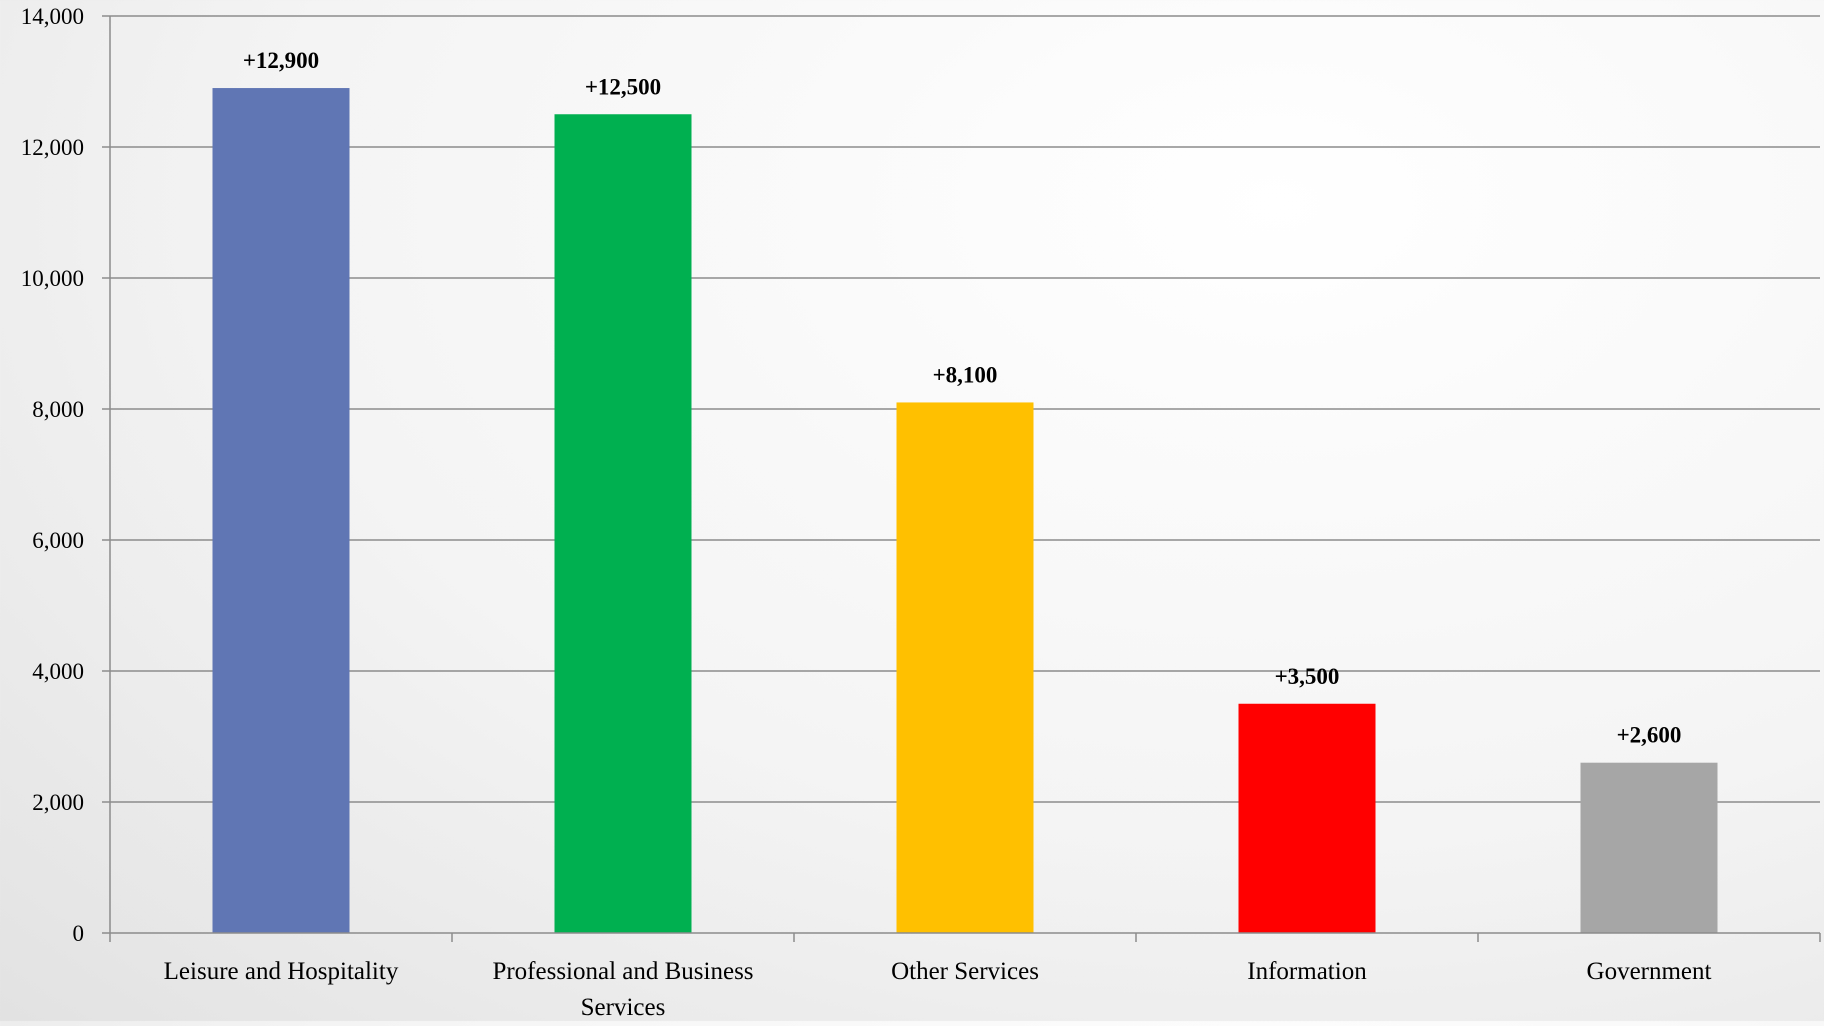 The height and width of the screenshot is (1026, 1824). What do you see at coordinates (622, 989) in the screenshot?
I see `x-tick-label: Professional and Business Services` at bounding box center [622, 989].